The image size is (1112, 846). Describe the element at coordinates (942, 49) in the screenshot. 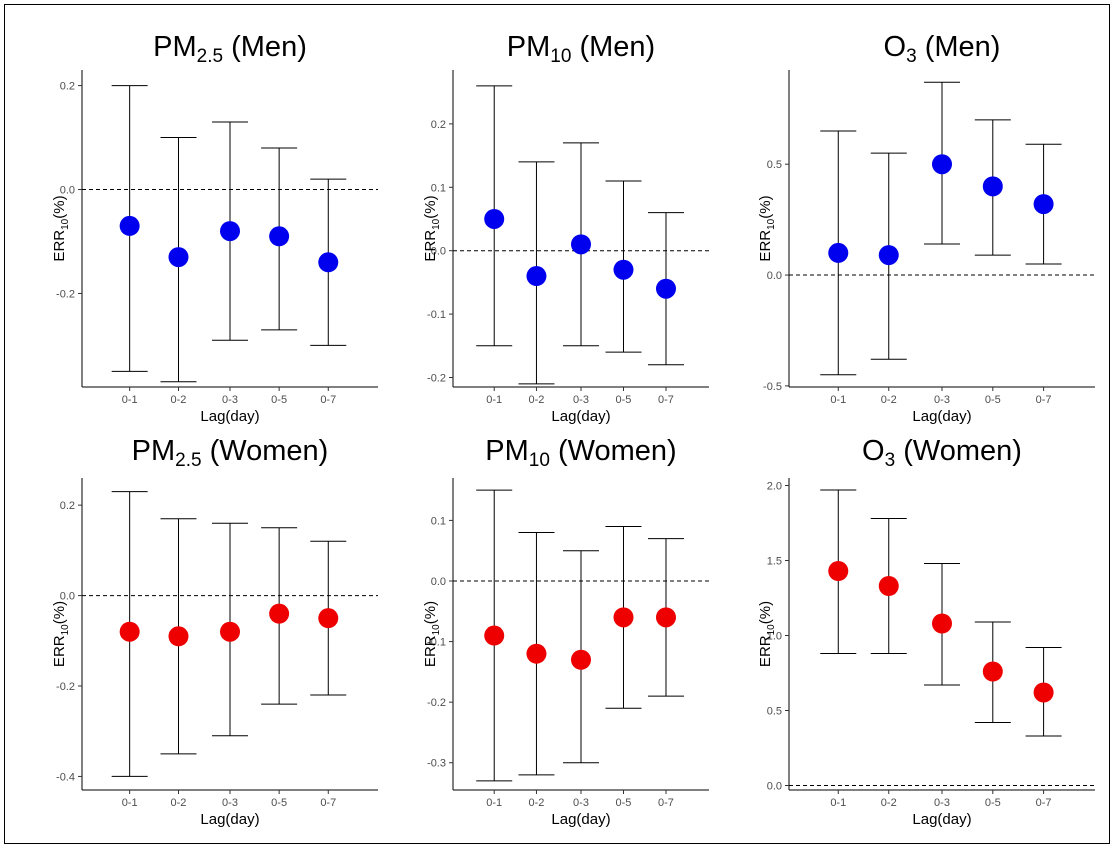

I see `panel-title: O3 (Men)` at that location.